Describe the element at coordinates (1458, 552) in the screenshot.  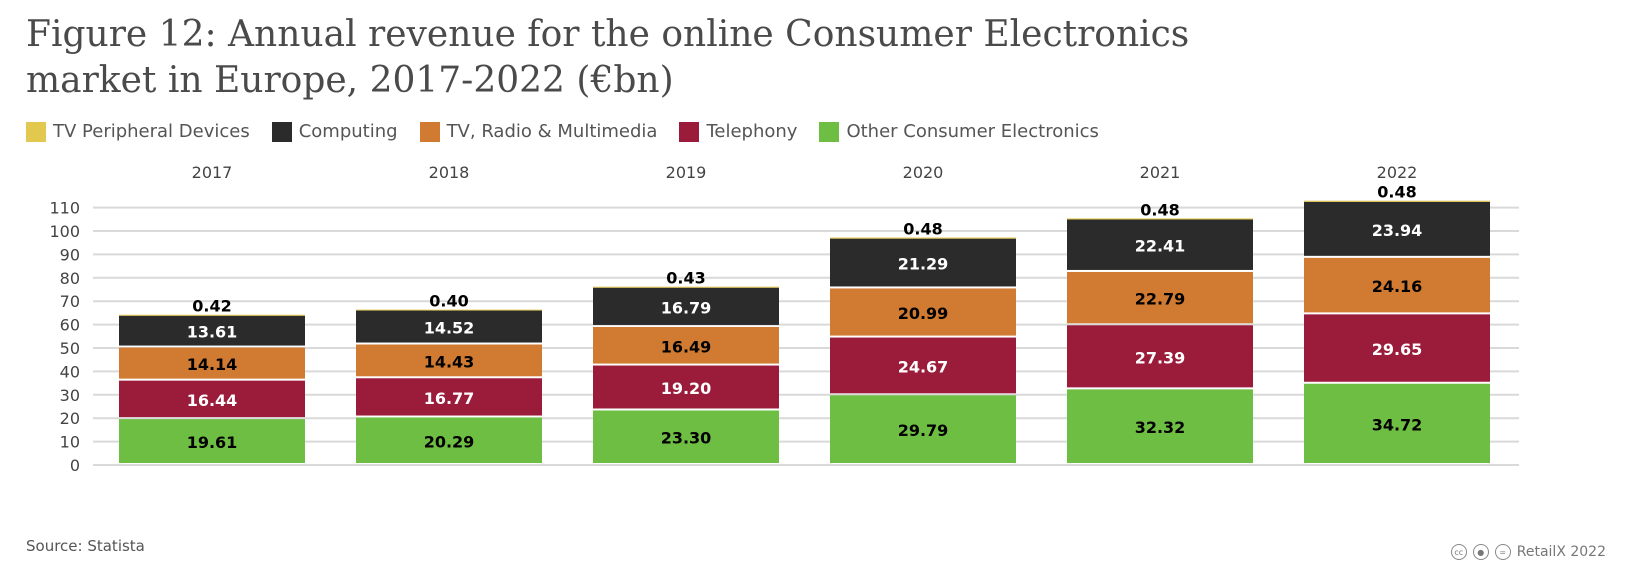
I see `creative-commons-icon: cc` at that location.